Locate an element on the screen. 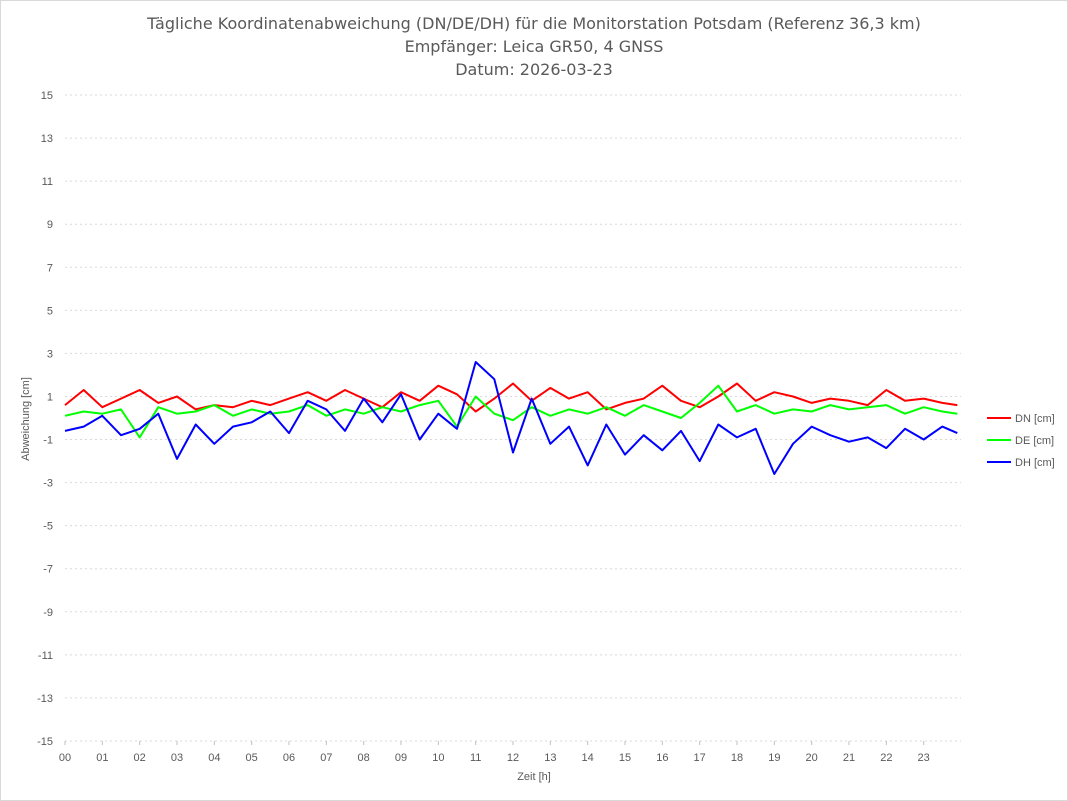 This screenshot has height=801, width=1068. y-tick-label: -1 is located at coordinates (48, 441).